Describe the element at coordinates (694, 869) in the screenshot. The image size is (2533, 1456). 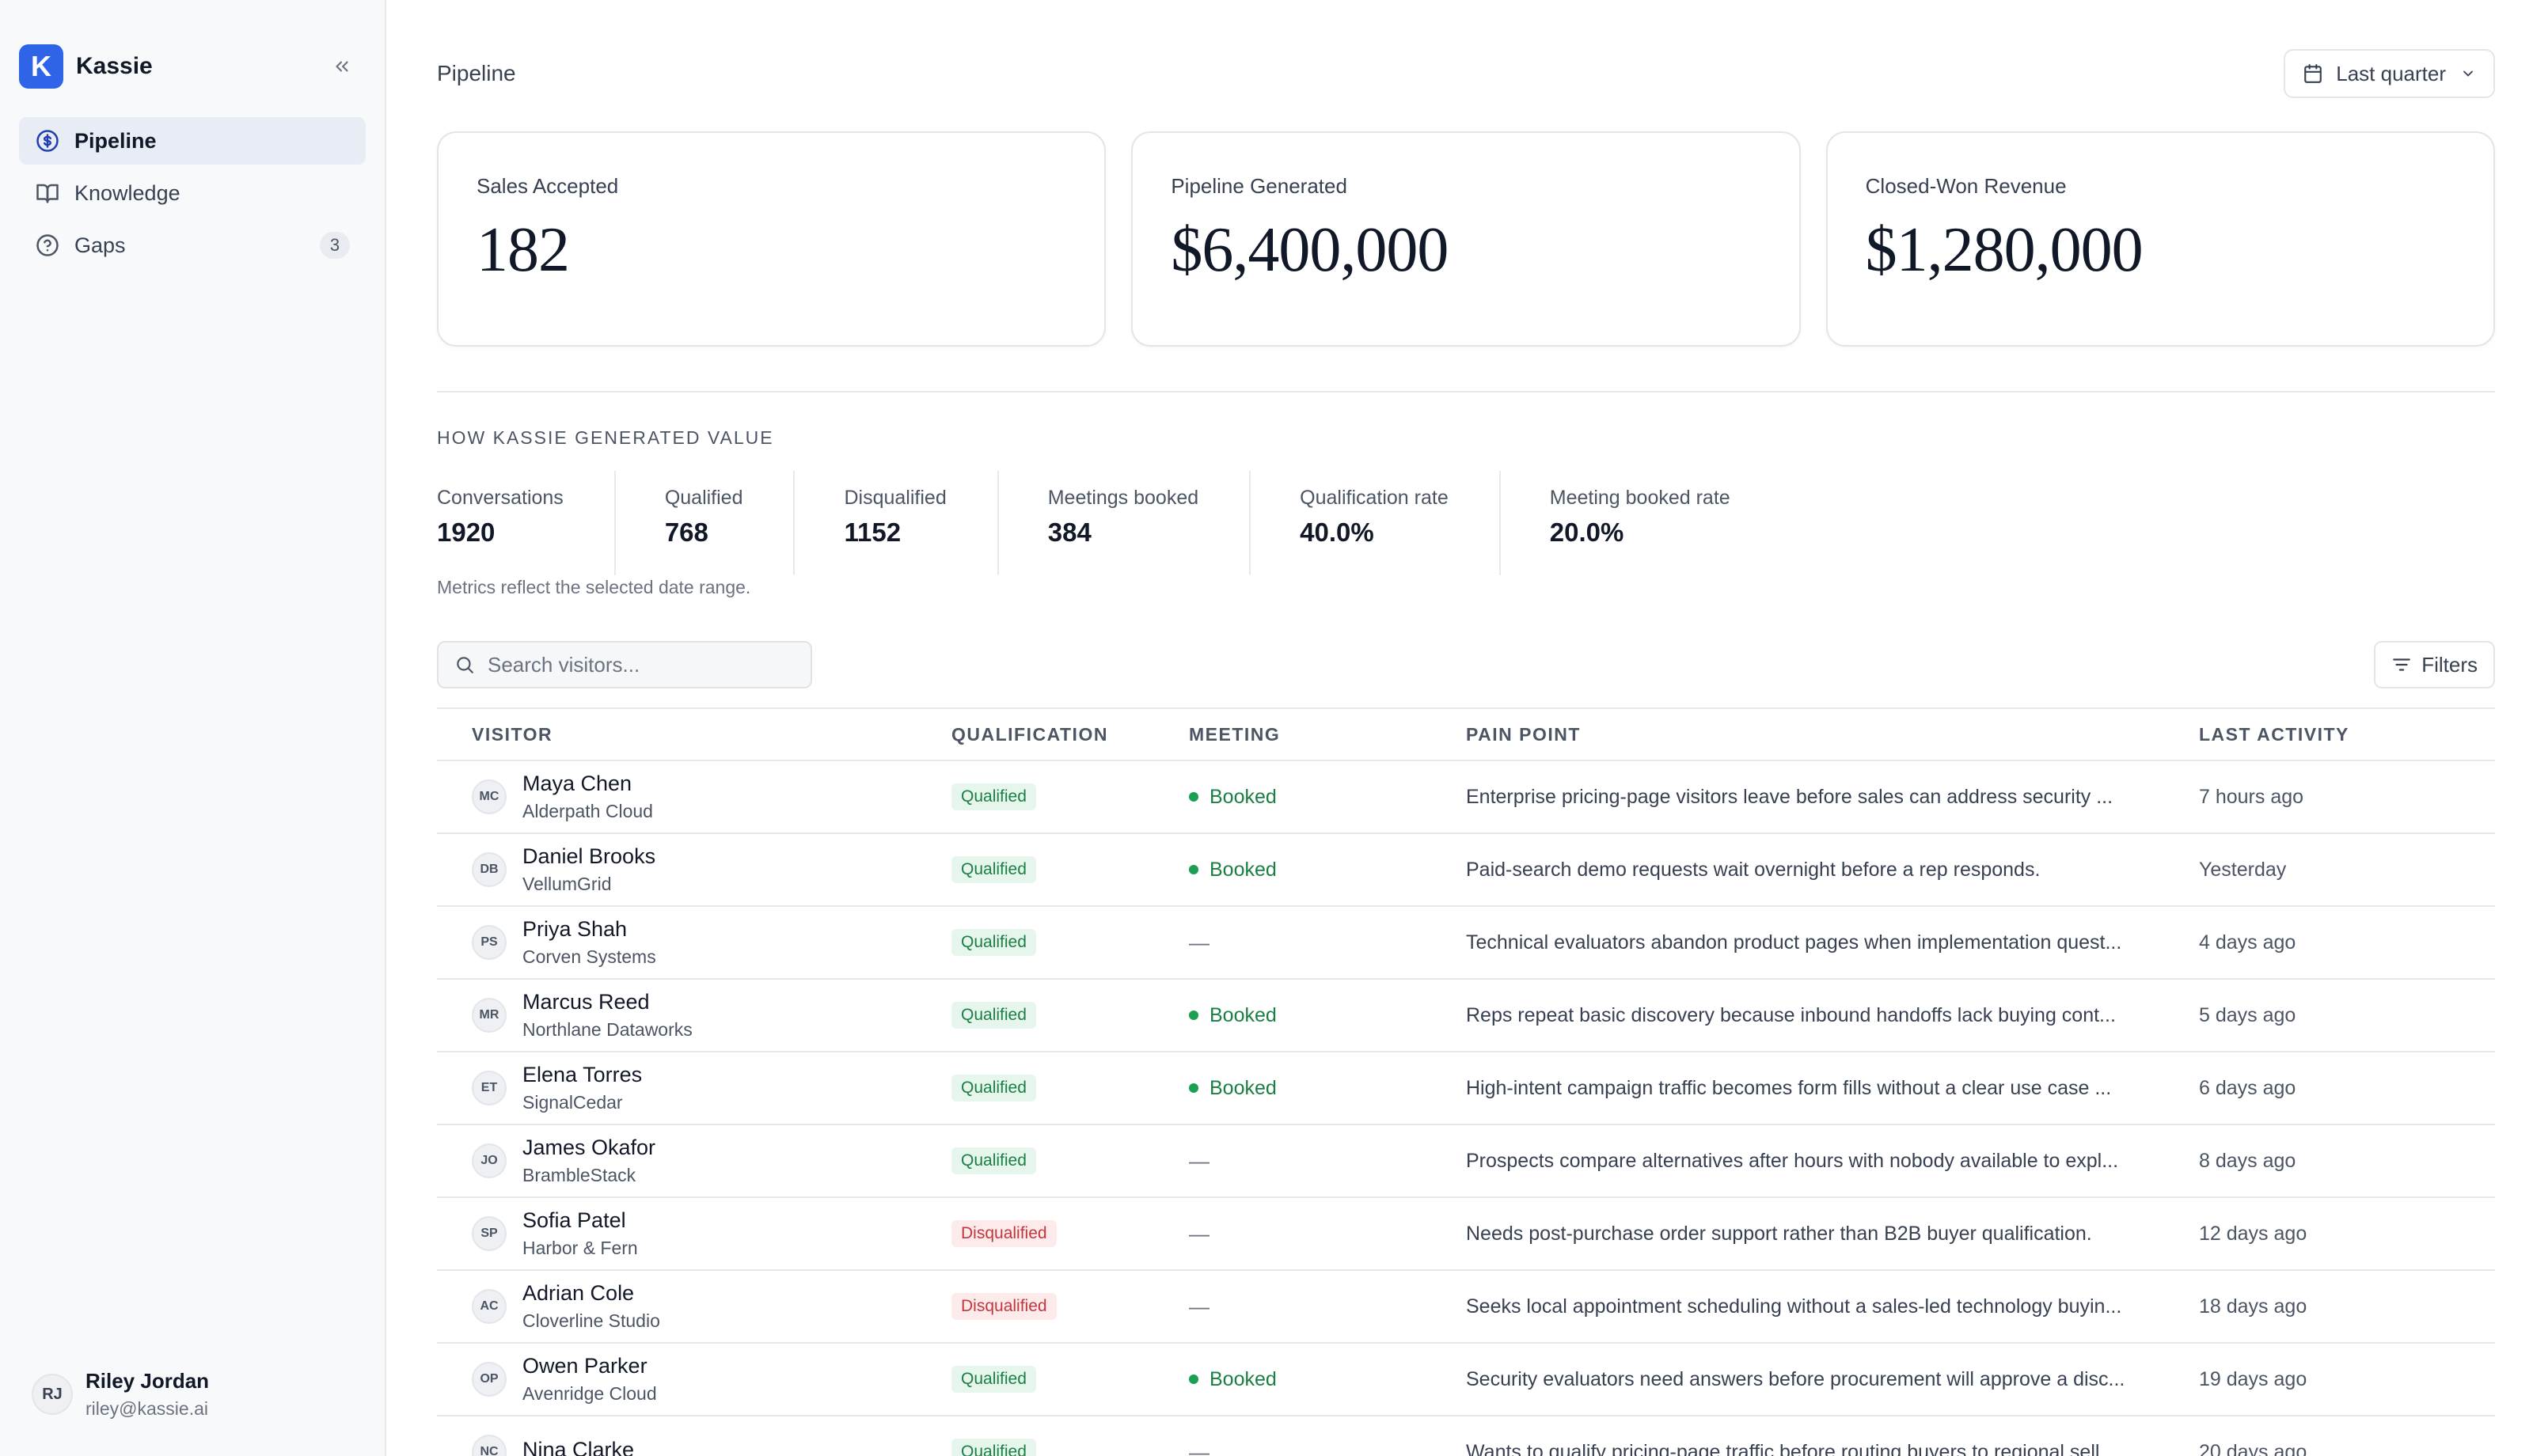
I see `visitor-cell: DB Daniel Brooks VellumGrid` at that location.